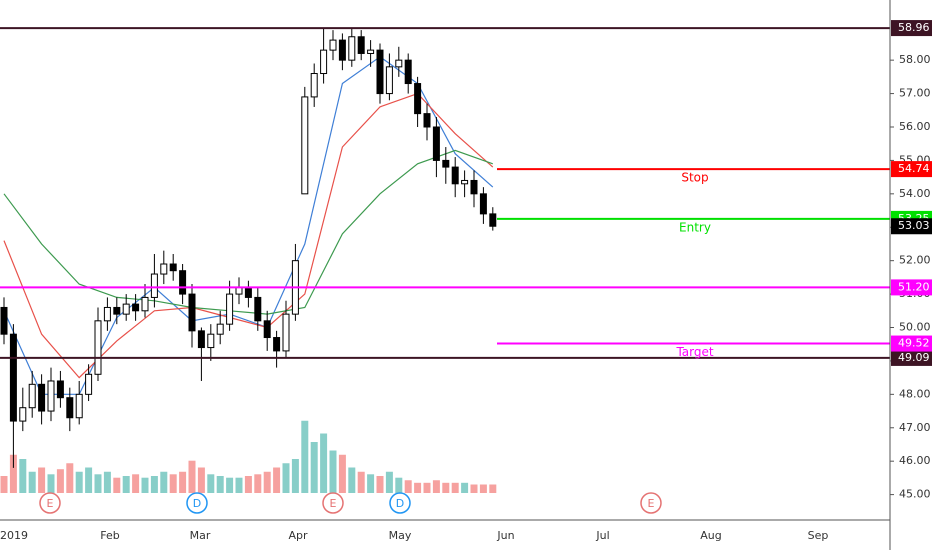  I want to click on x-tick-label: Sep, so click(818, 535).